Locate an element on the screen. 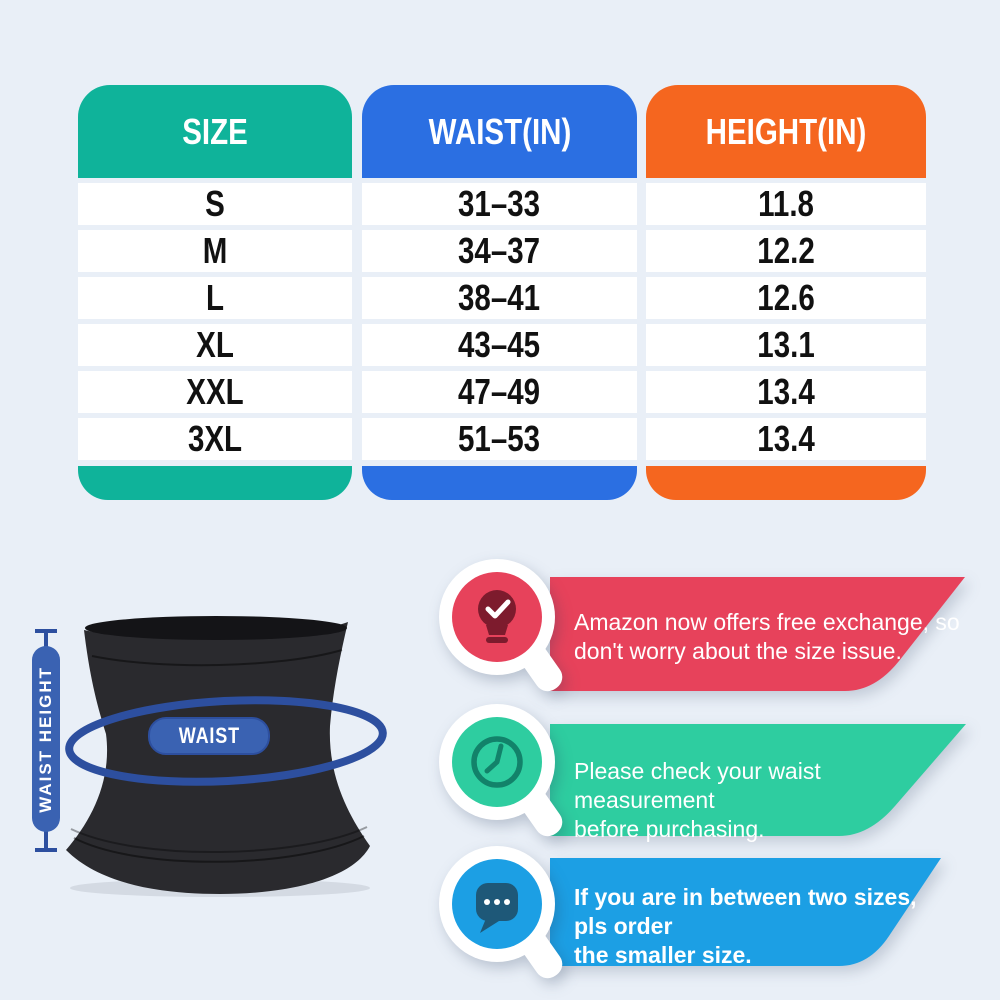  column-header-waist: WAIST(IN) is located at coordinates (499, 131).